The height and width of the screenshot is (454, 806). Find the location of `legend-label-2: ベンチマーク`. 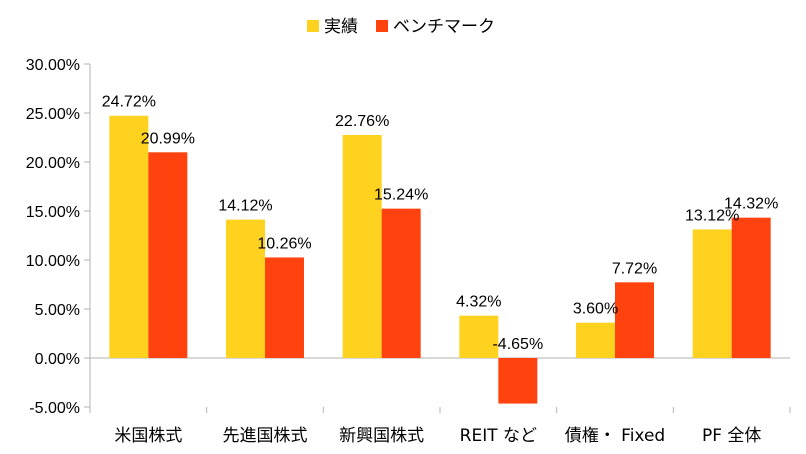

legend-label-2: ベンチマーク is located at coordinates (444, 27).